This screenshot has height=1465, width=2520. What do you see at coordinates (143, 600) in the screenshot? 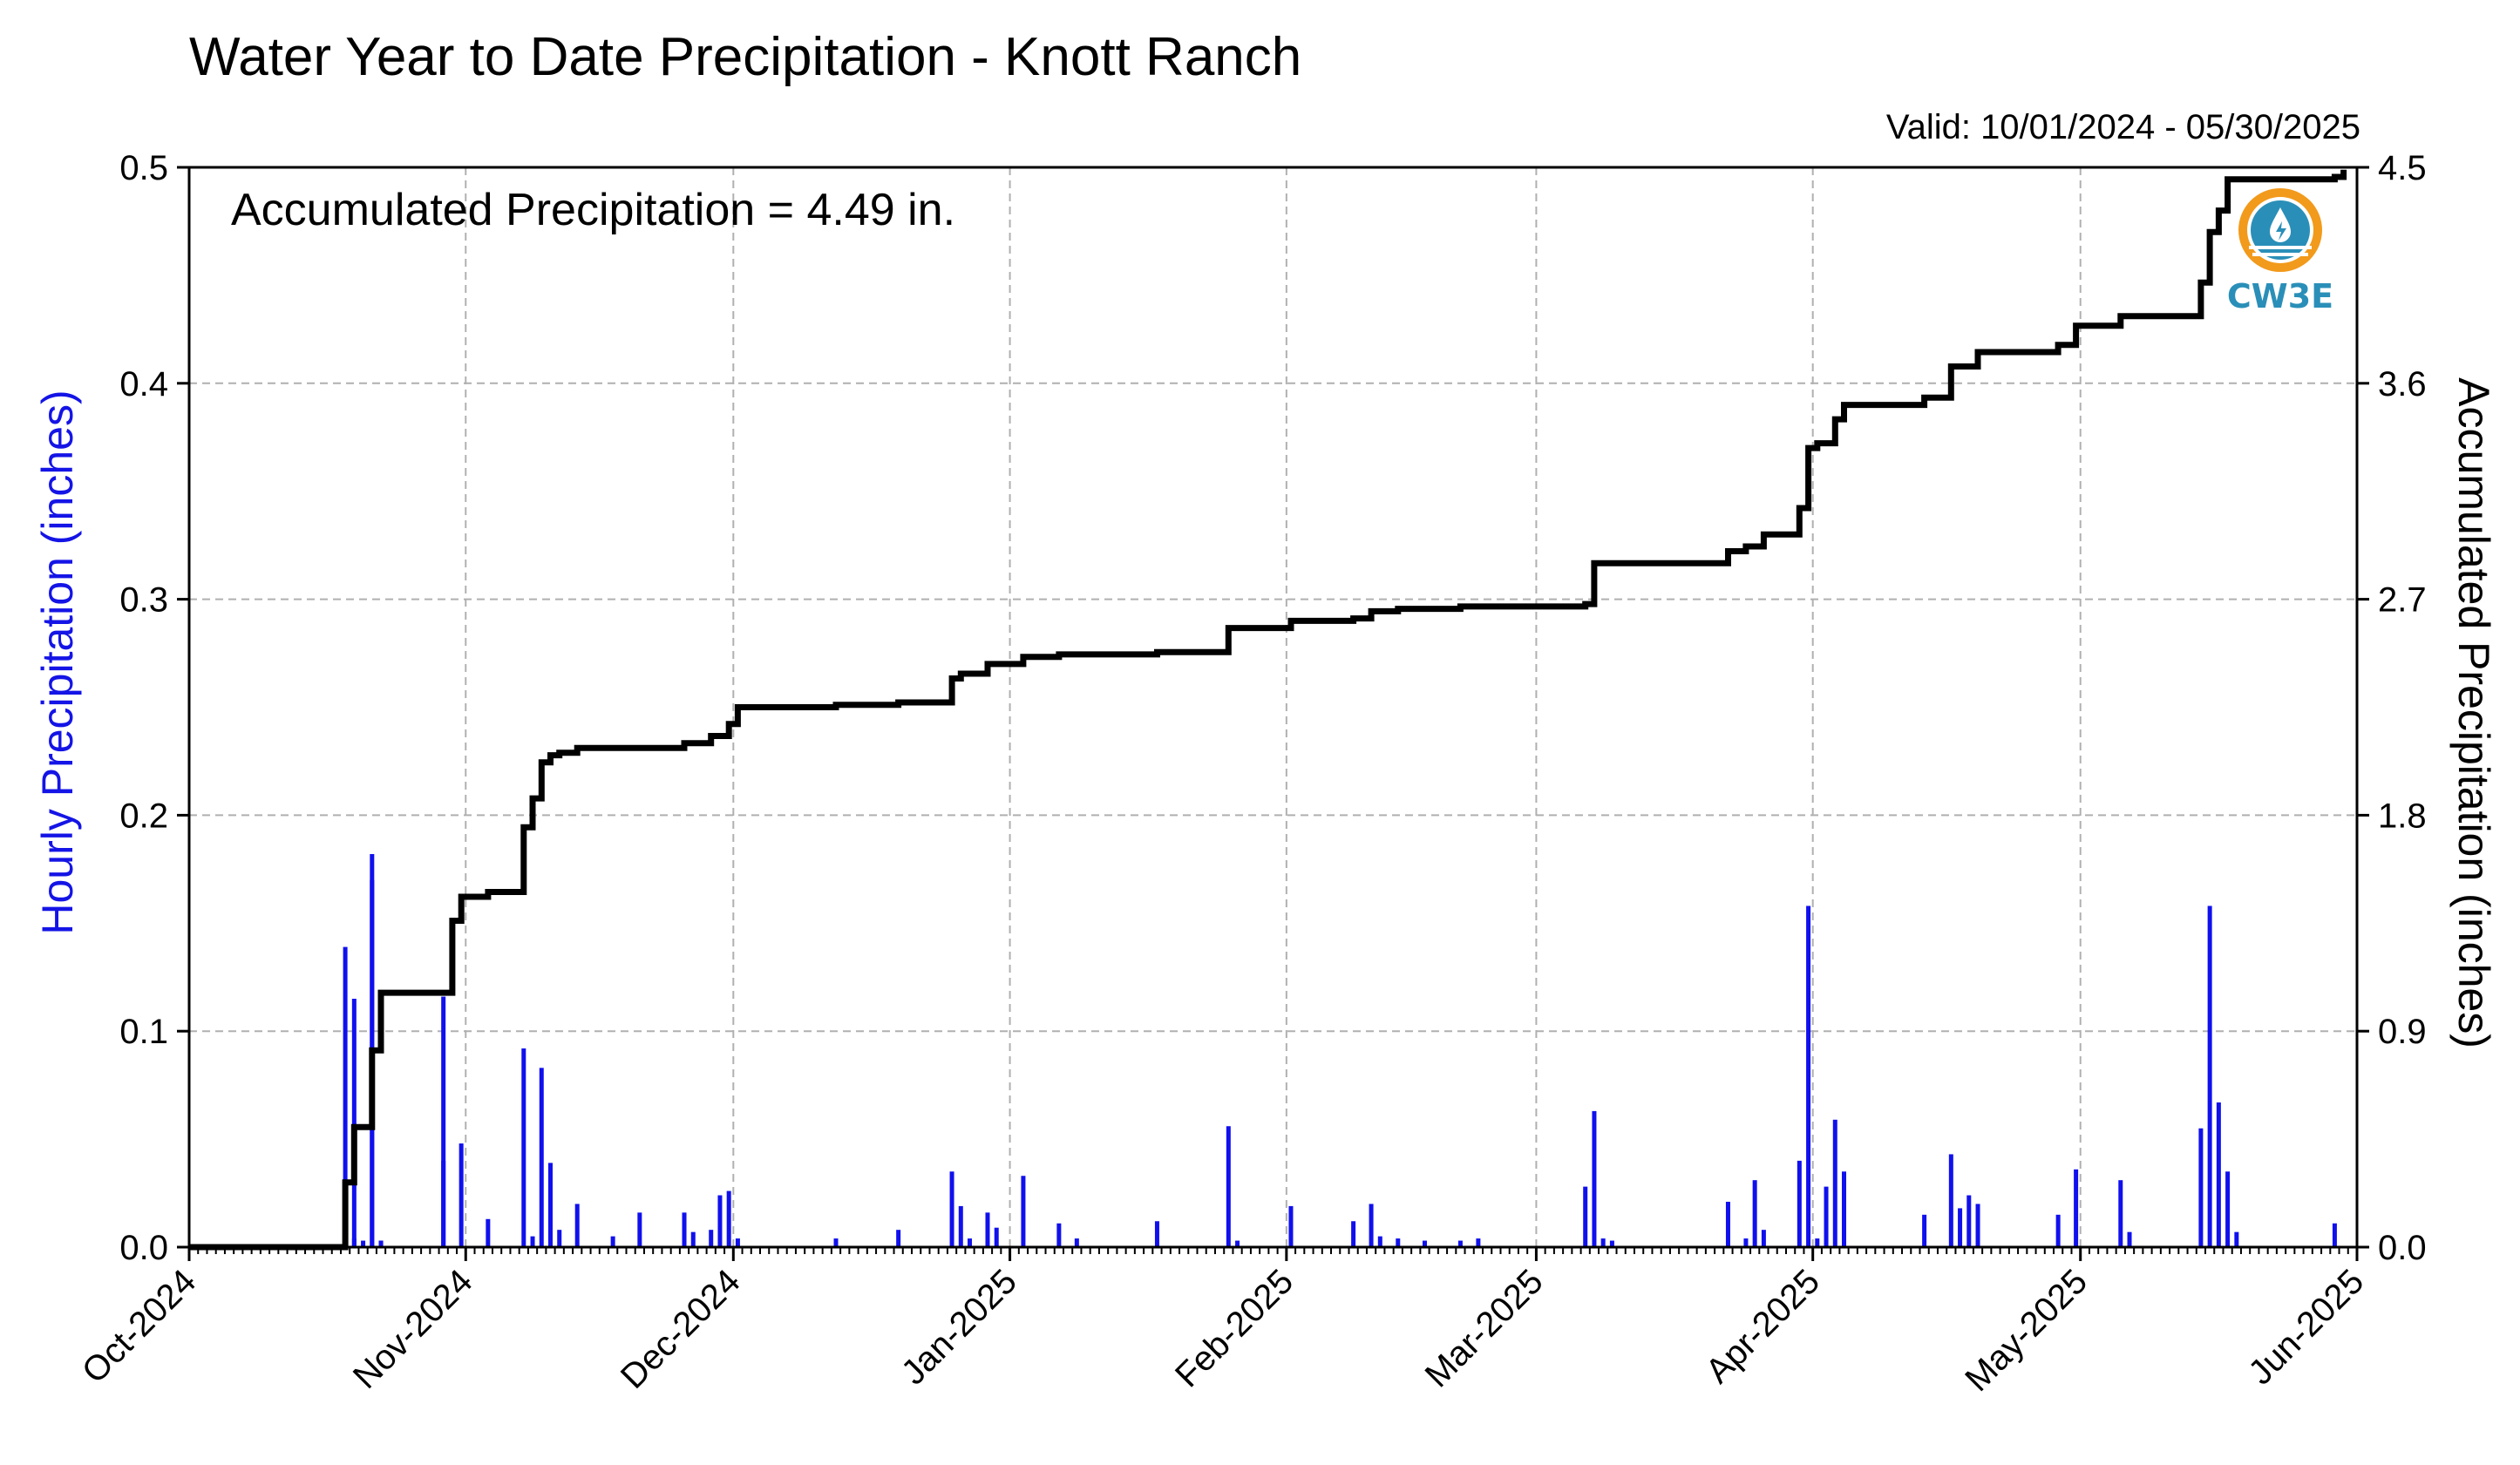
I see `left-y-tick-label: 0.3` at bounding box center [143, 600].